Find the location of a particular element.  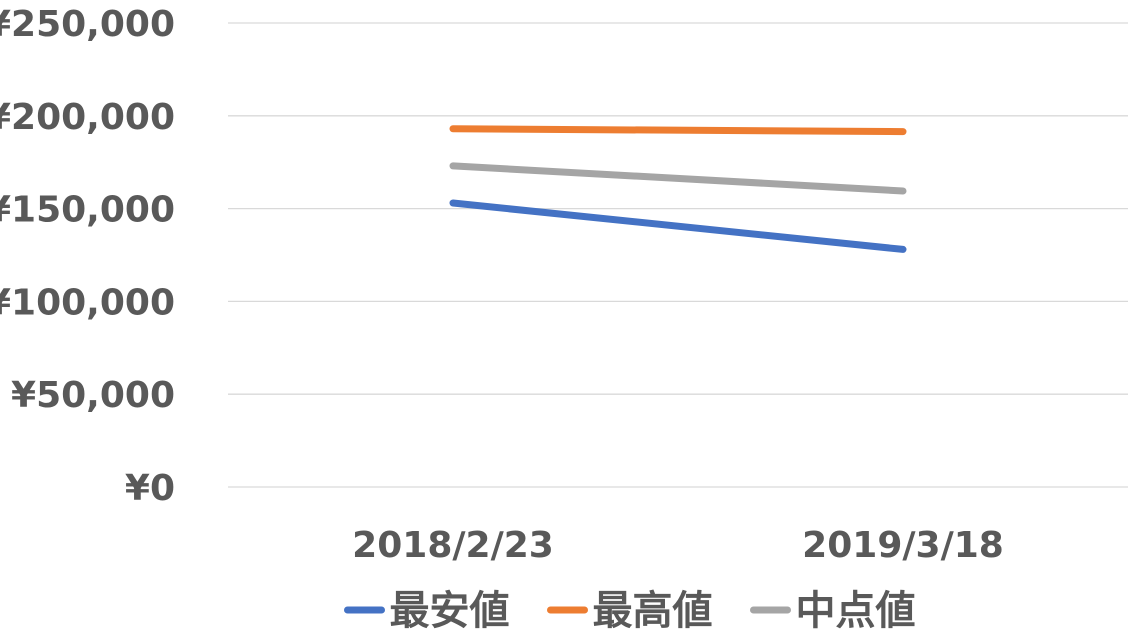

x-axis-tick-labels: 2018/2/23 2019/3/18 is located at coordinates (678, 545).